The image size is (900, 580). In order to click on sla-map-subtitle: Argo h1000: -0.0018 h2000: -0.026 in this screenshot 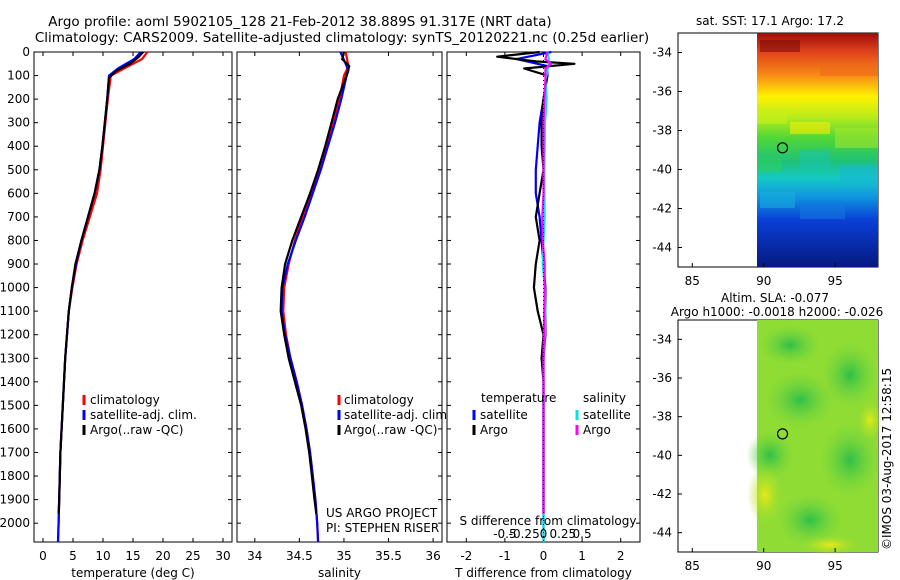, I will do `click(777, 312)`.